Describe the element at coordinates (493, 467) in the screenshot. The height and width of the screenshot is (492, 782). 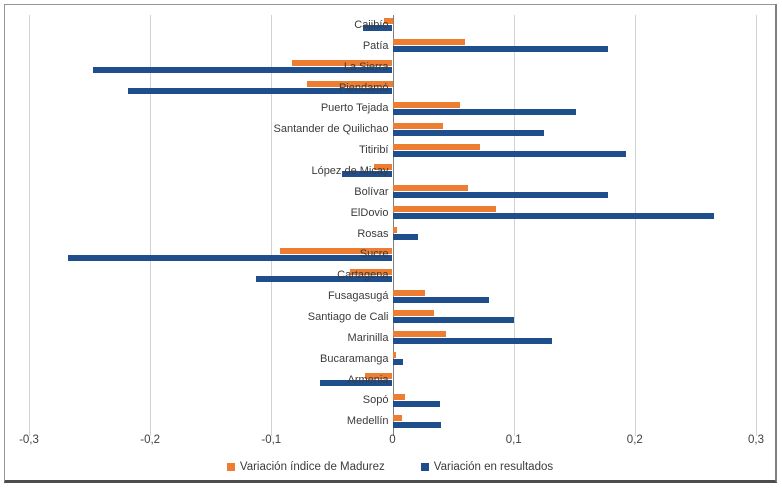
I see `legend-label: Variación en resultados` at that location.